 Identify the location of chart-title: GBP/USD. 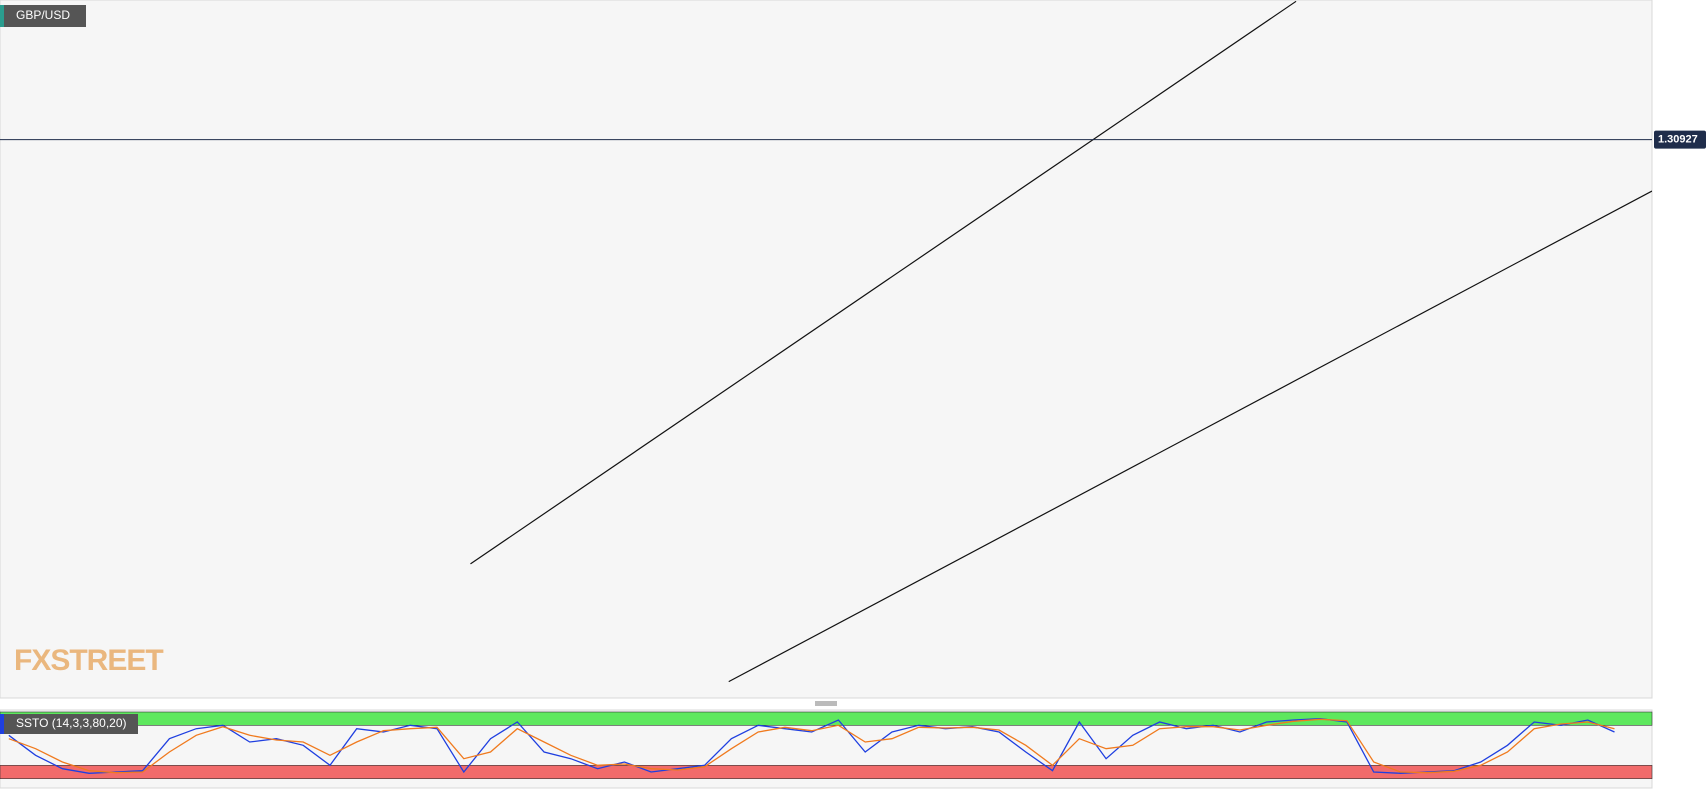
(43, 15).